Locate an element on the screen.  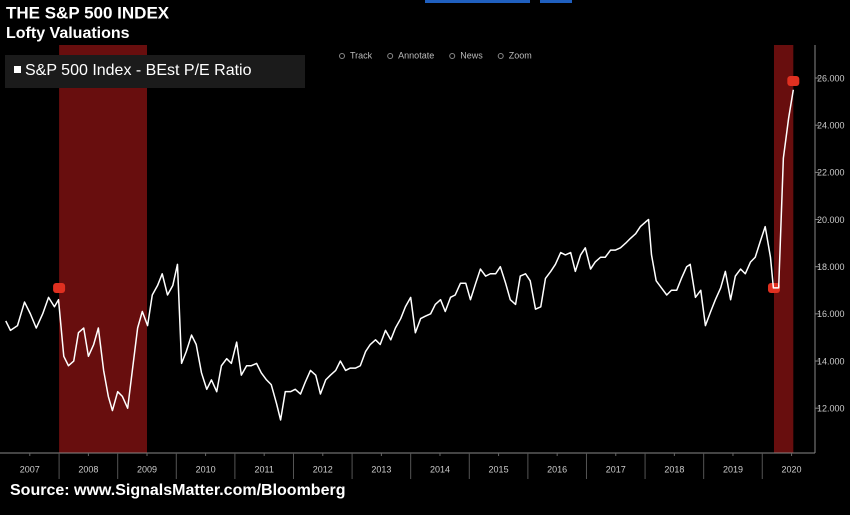
y-tick-label: 18.000 is located at coordinates (831, 267).